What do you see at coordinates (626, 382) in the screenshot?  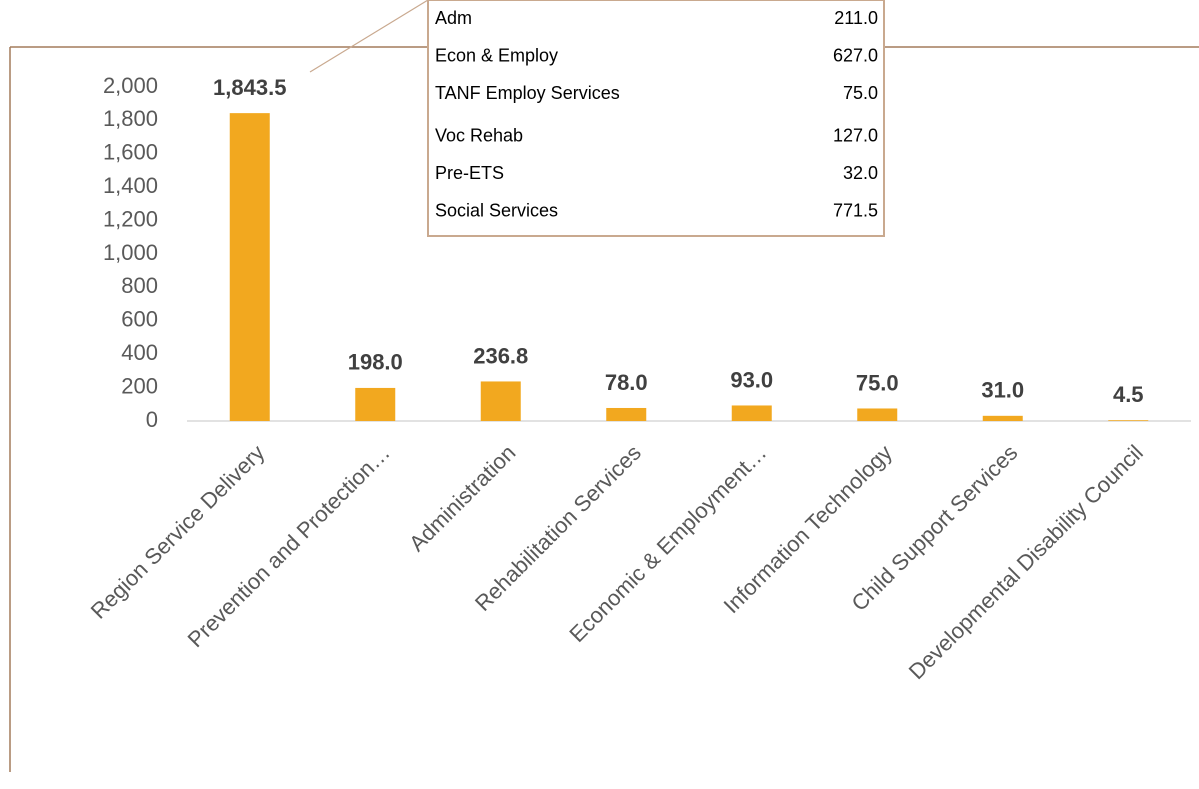 I see `value-label: 78.0` at bounding box center [626, 382].